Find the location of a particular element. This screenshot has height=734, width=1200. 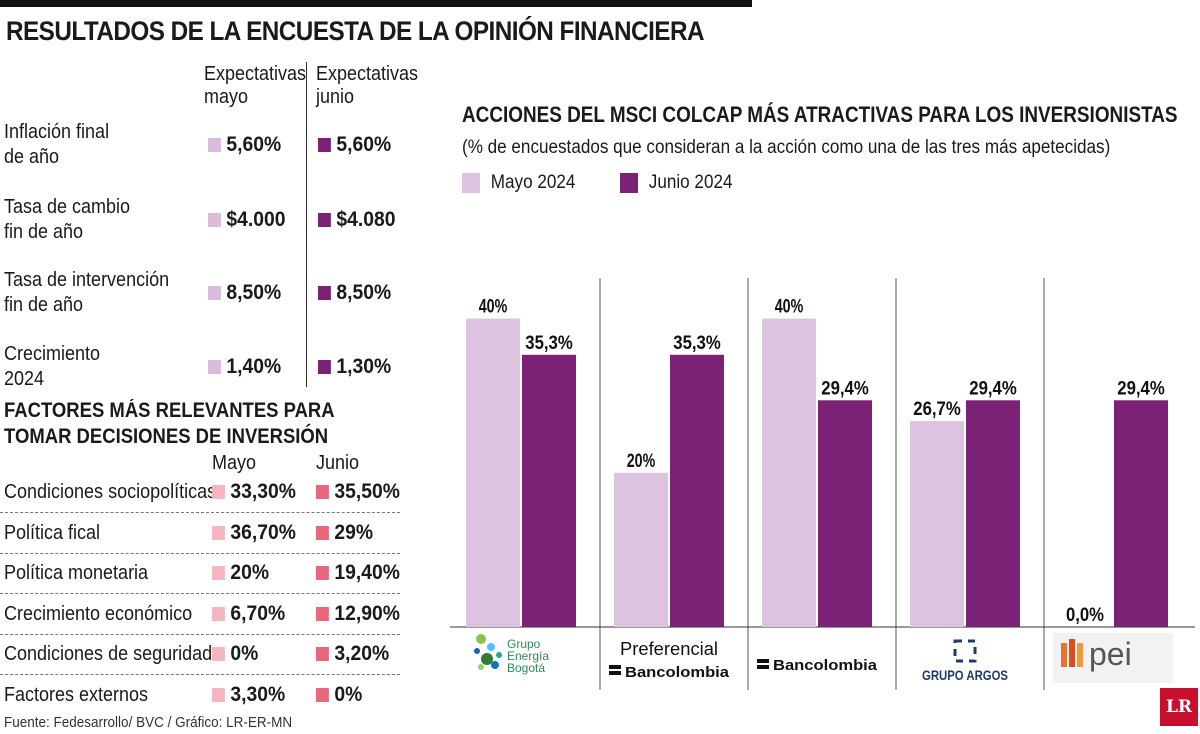

logo-text: Bogotá is located at coordinates (526, 668).